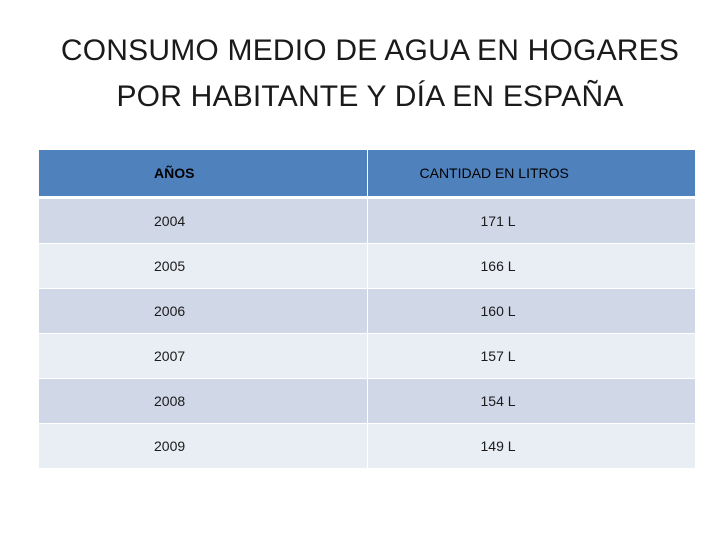 This screenshot has height=546, width=728. I want to click on cell-liters: 160 L, so click(530, 311).